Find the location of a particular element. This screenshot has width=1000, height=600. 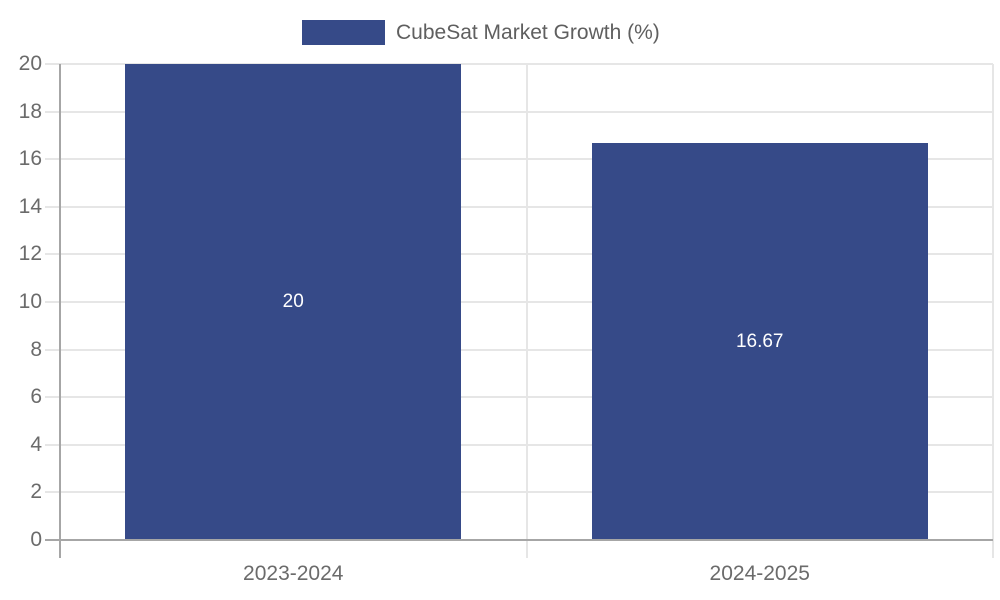

y-axis-tick-label: 6 is located at coordinates (36, 397).